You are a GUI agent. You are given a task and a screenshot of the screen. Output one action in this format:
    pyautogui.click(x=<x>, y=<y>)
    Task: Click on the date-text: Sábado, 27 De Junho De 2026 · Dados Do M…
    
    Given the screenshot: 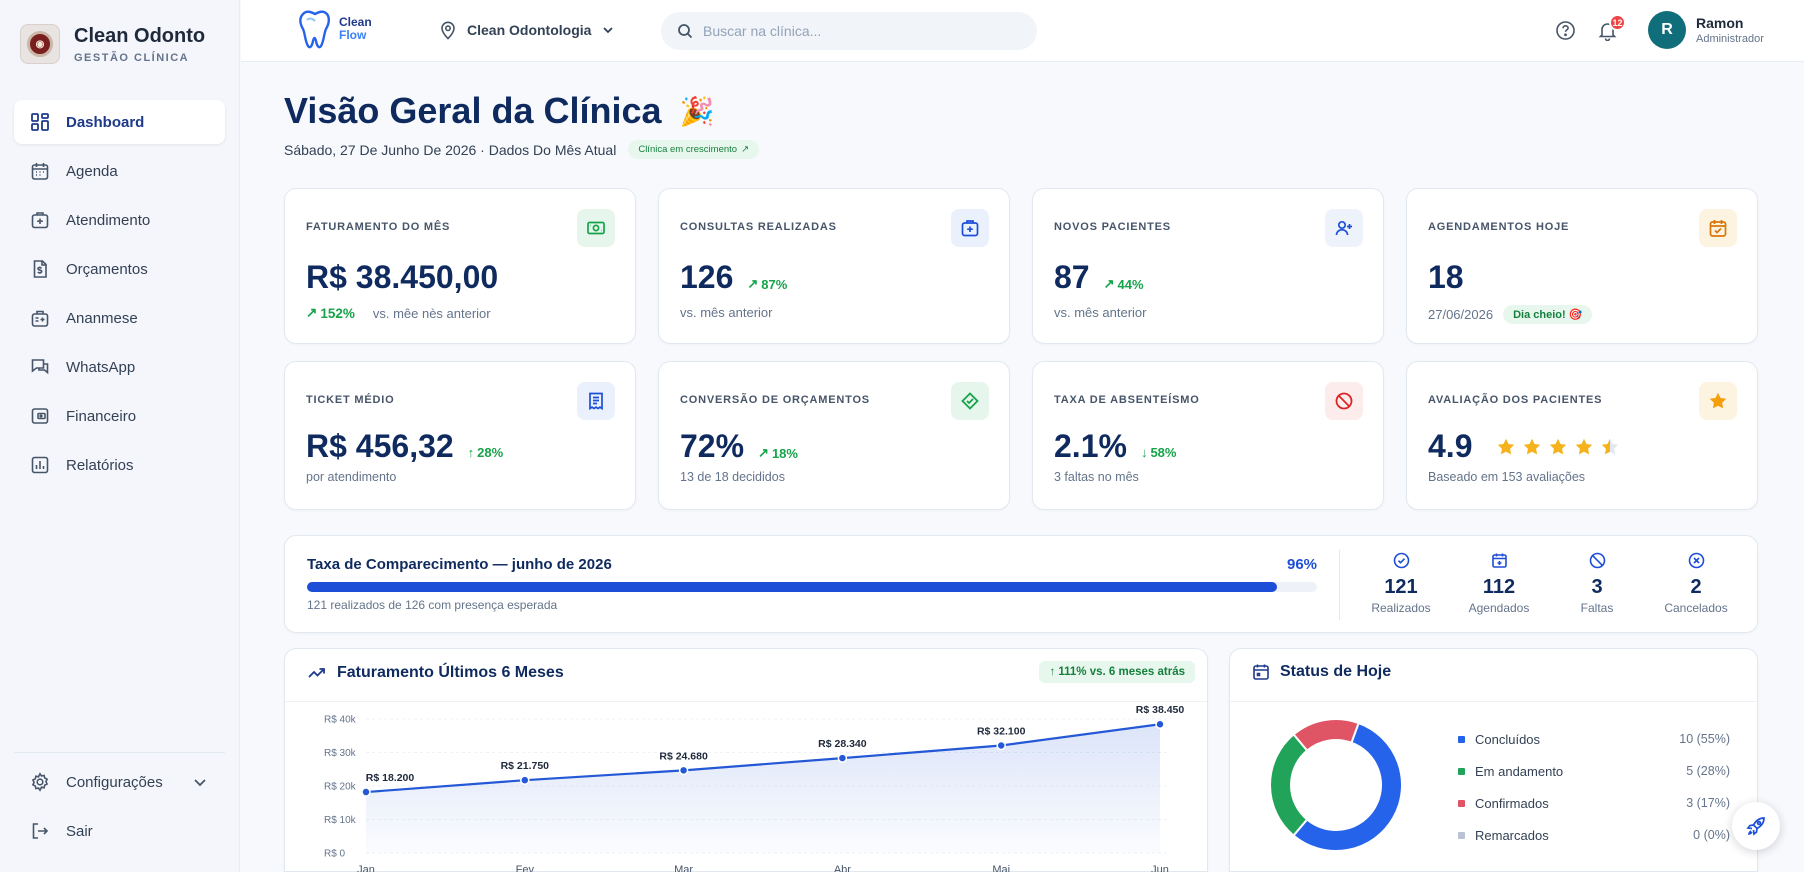 What is the action you would take?
    pyautogui.click(x=450, y=149)
    